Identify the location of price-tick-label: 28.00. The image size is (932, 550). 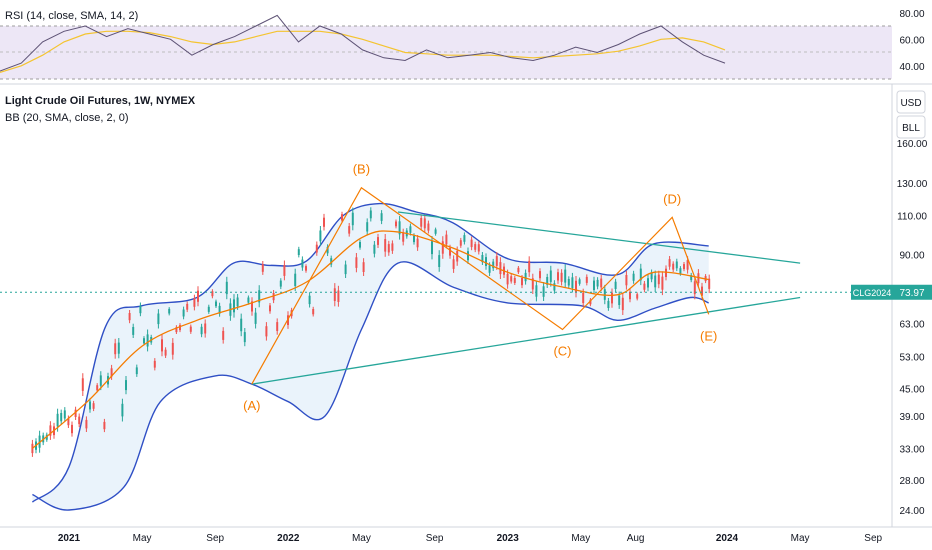
(911, 481).